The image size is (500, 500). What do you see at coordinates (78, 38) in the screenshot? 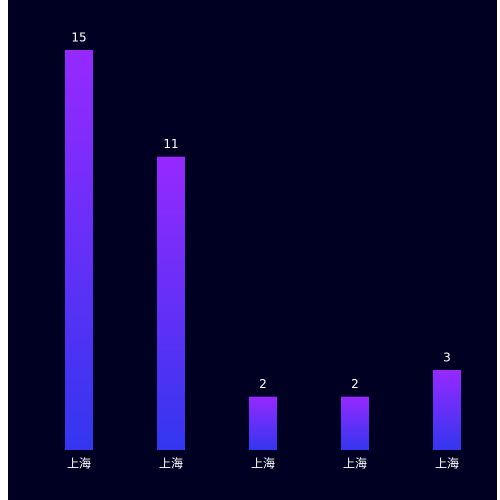
I see `data-label: 15` at bounding box center [78, 38].